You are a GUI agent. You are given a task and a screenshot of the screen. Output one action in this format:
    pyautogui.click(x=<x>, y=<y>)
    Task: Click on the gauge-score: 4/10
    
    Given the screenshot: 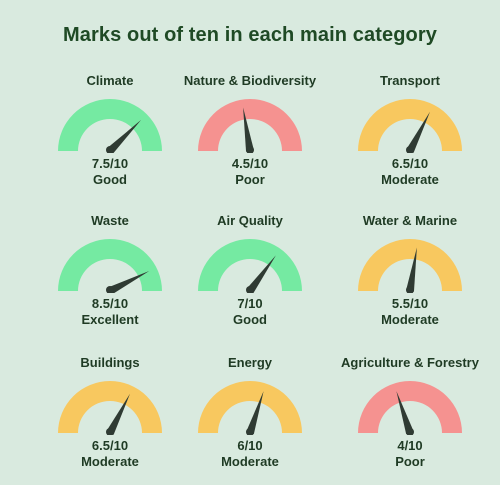 What is the action you would take?
    pyautogui.click(x=410, y=445)
    